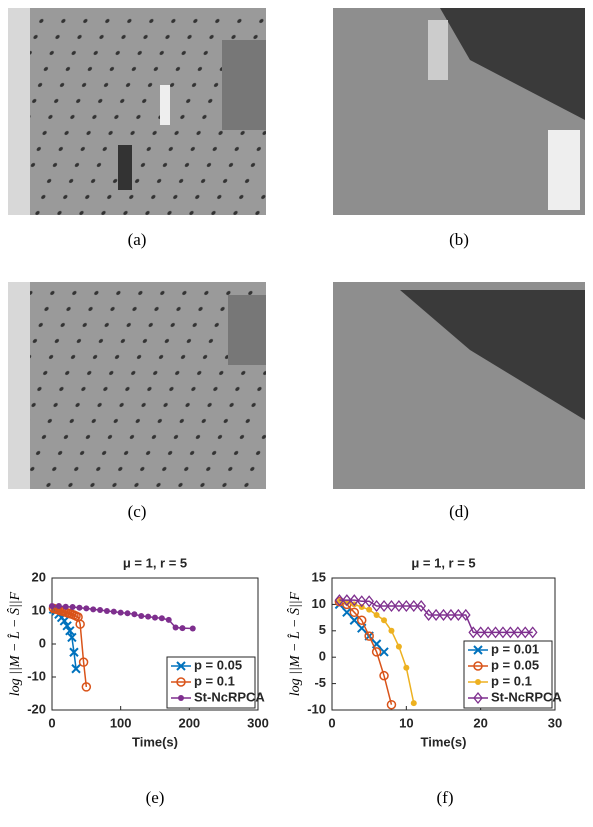  What do you see at coordinates (322, 629) in the screenshot?
I see `y-tick-label: 5` at bounding box center [322, 629].